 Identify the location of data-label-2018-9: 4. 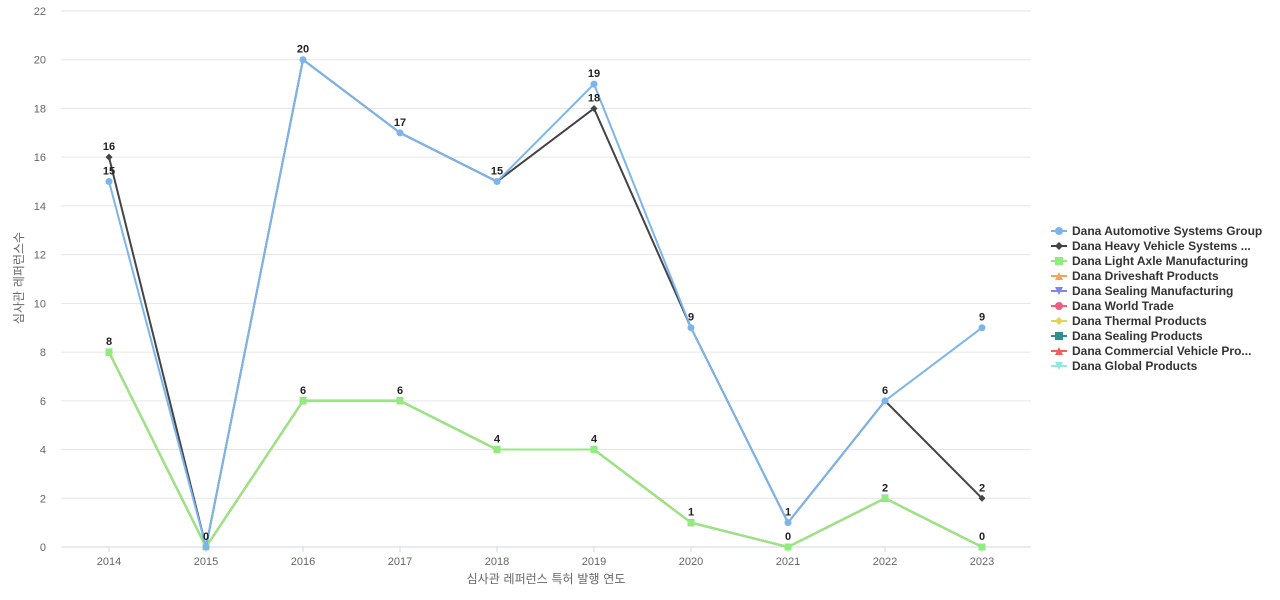
(497, 440).